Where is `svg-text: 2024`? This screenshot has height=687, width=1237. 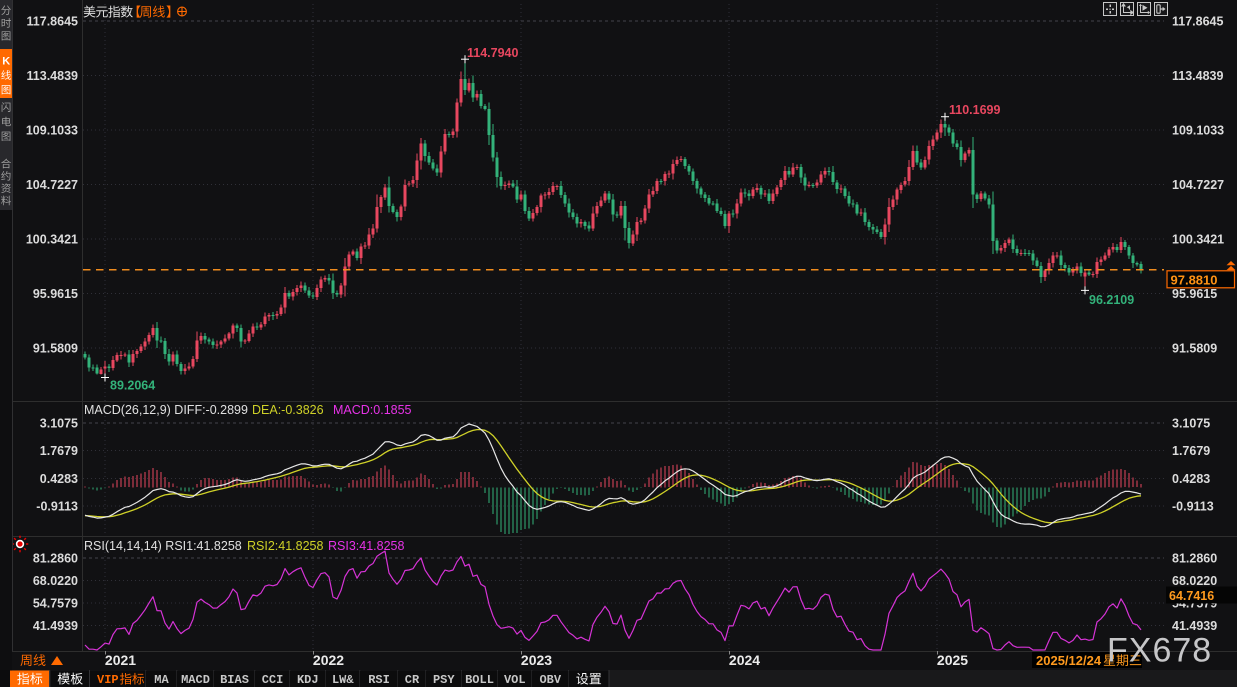
svg-text: 2024 is located at coordinates (744, 660).